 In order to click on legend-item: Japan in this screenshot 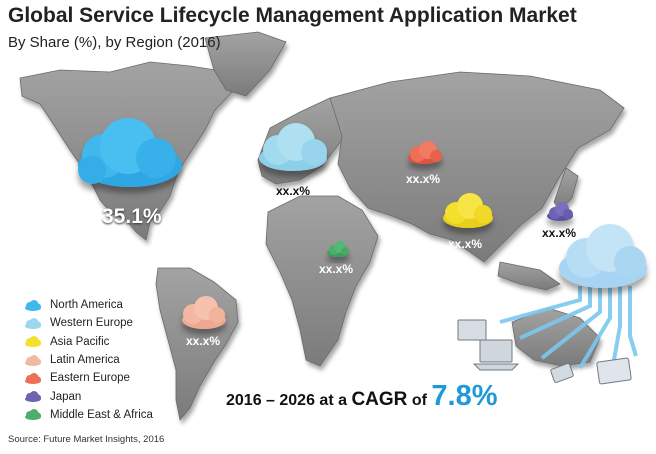, I will do `click(88, 396)`.